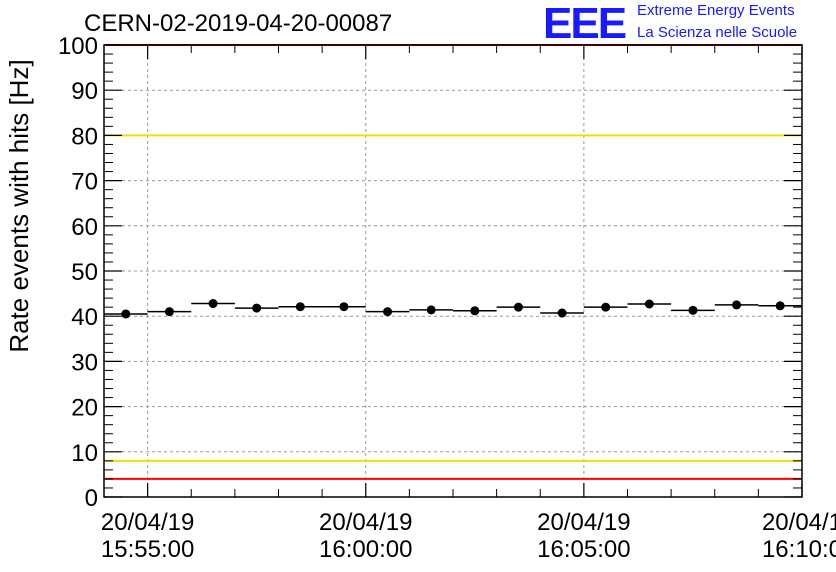  Describe the element at coordinates (84, 317) in the screenshot. I see `y-tick-label: 40` at that location.